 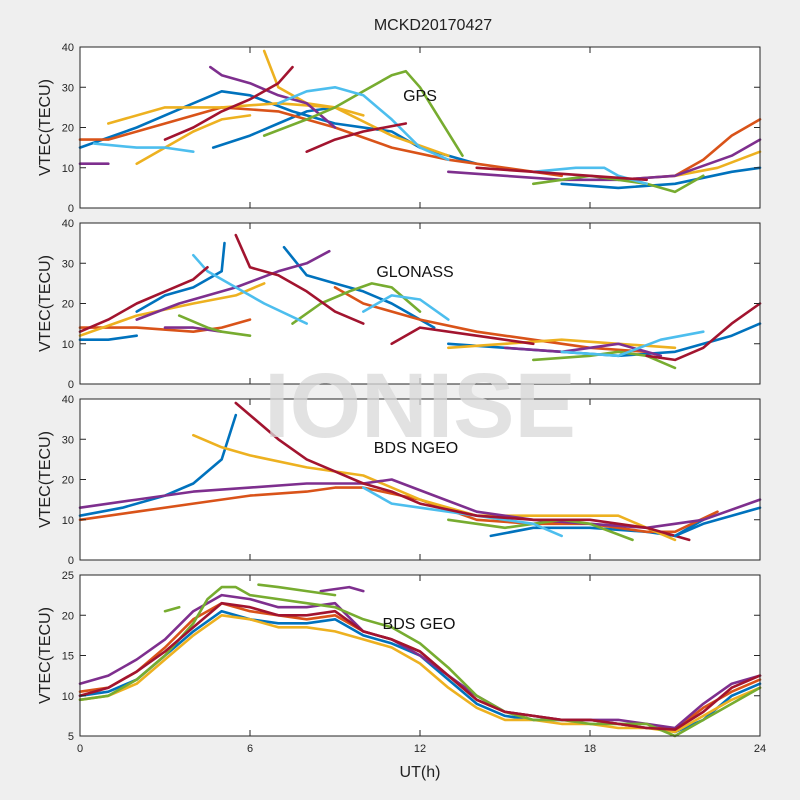 What do you see at coordinates (68, 576) in the screenshot?
I see `y-tick-label: 25` at bounding box center [68, 576].